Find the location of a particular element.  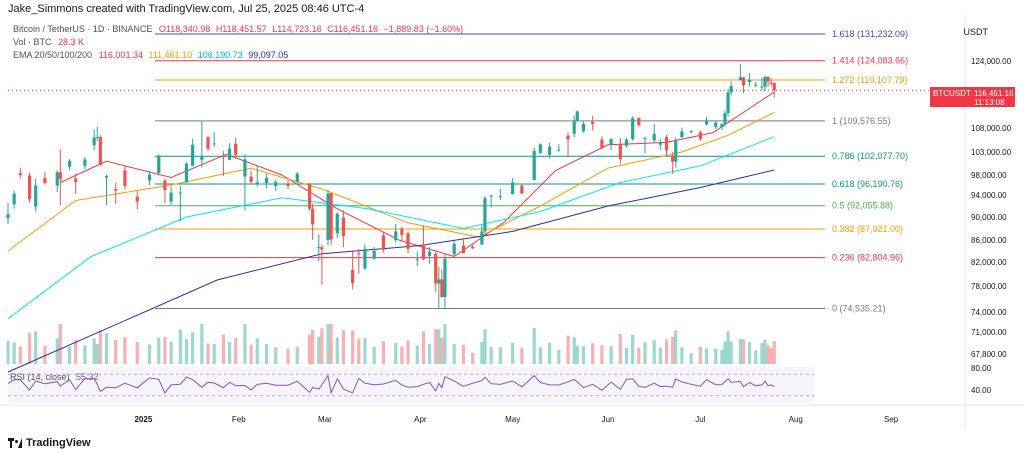

currency-label: USDT is located at coordinates (976, 32).